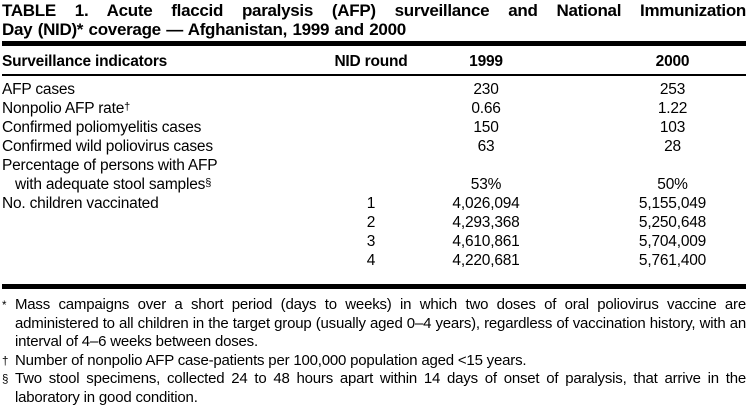 The image size is (749, 407). I want to click on bottom-rule, so click(374, 286).